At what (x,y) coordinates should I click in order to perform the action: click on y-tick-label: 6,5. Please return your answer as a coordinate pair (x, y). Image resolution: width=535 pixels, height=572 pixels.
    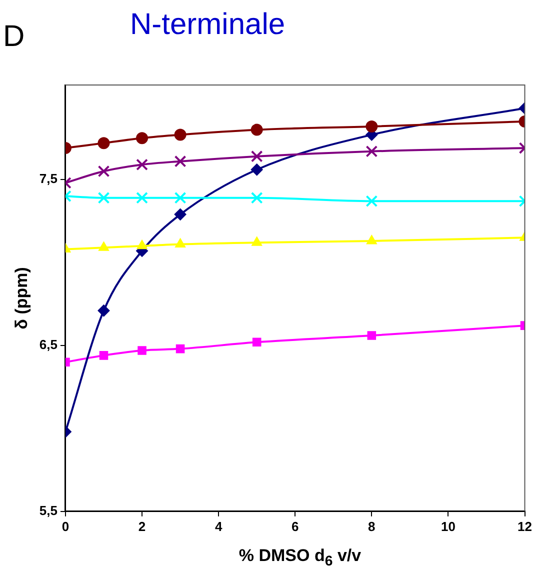
    Looking at the image, I should click on (48, 344).